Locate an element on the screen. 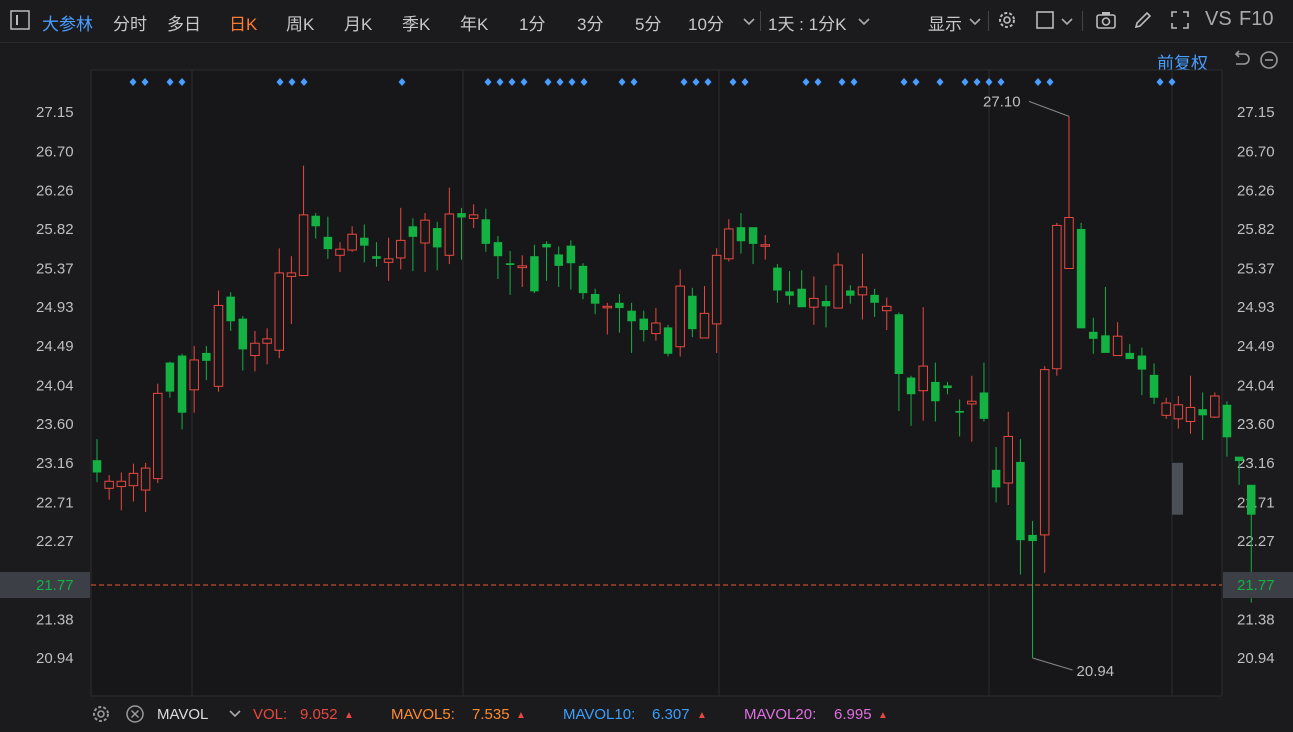 The height and width of the screenshot is (732, 1293). current-price-label-left: 21.77 is located at coordinates (55, 585).